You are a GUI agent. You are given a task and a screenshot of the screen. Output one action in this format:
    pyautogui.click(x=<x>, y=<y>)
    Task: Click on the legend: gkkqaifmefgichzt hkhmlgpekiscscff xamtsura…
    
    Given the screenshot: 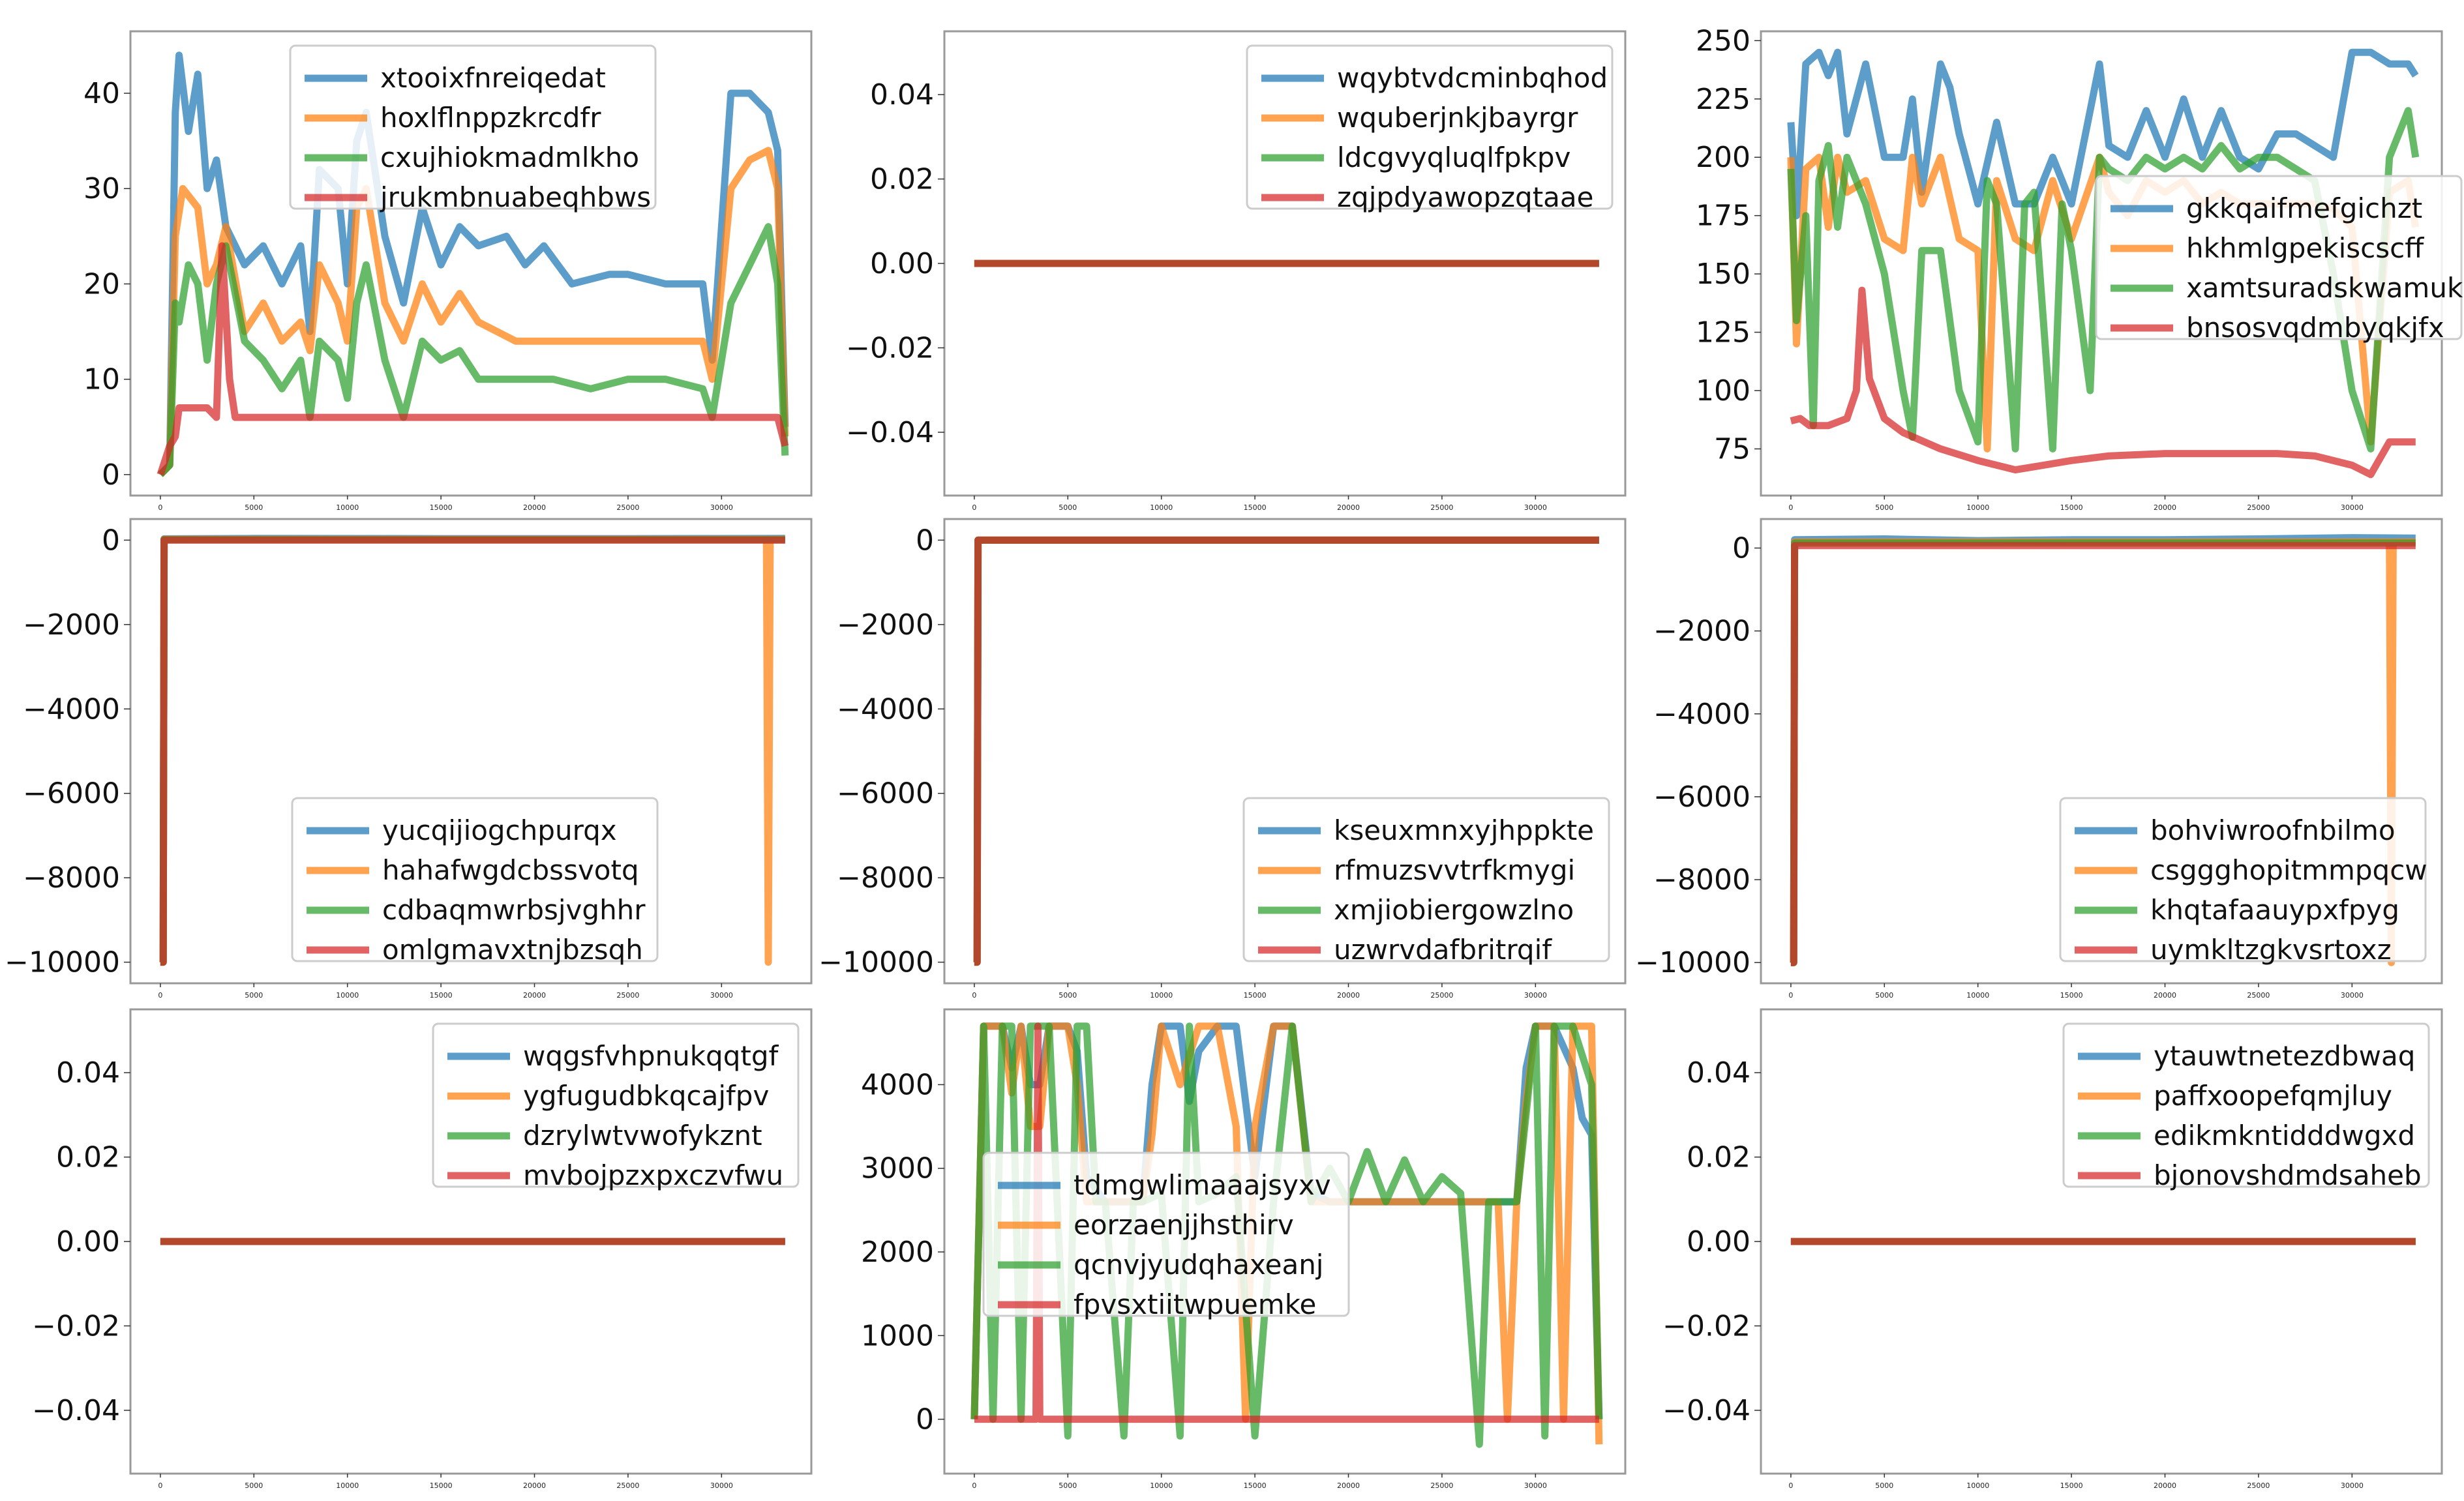 What is the action you would take?
    pyautogui.click(x=2279, y=259)
    